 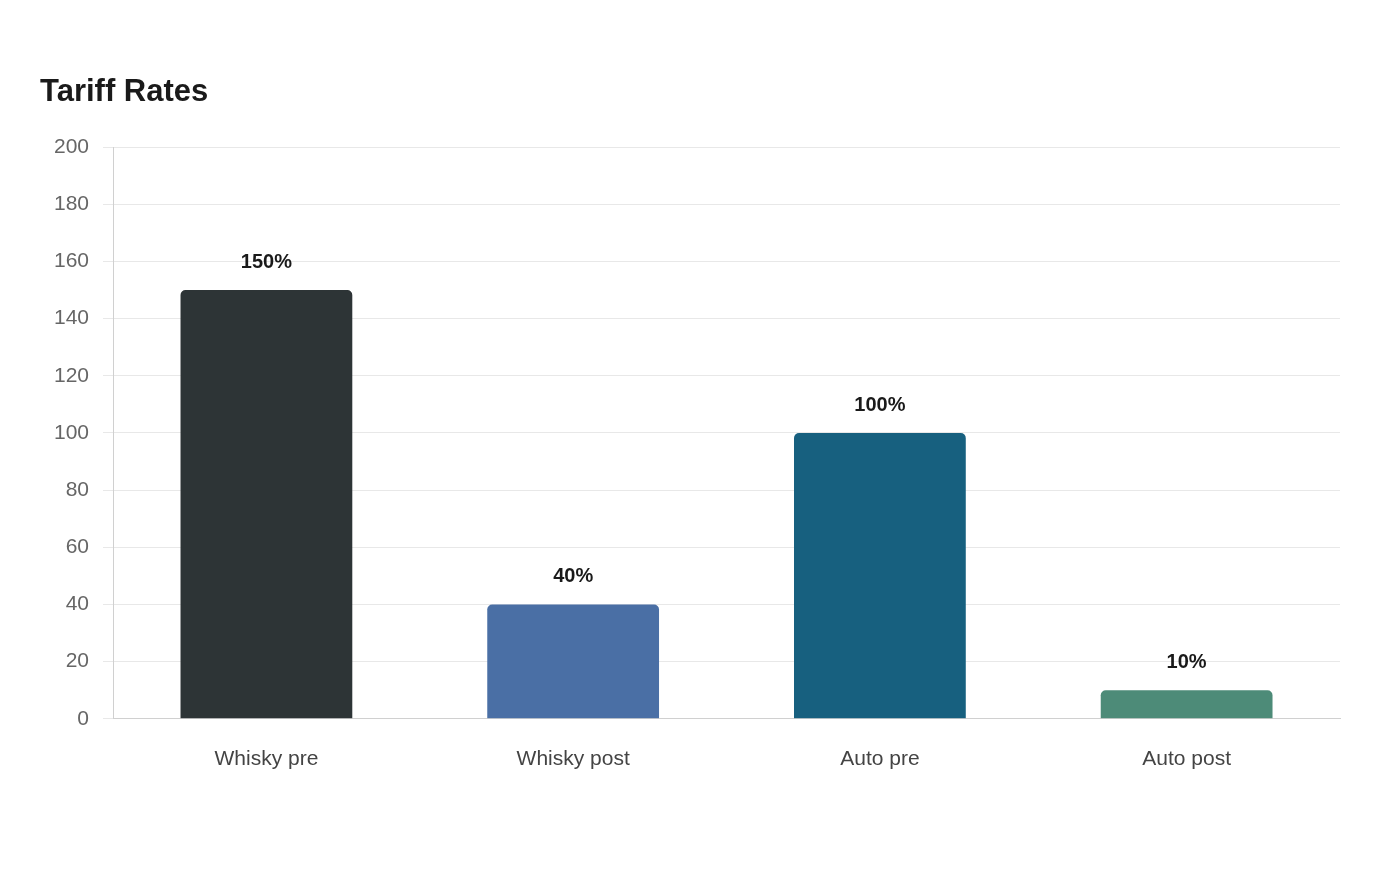 I want to click on data-label: 100%, so click(x=880, y=403).